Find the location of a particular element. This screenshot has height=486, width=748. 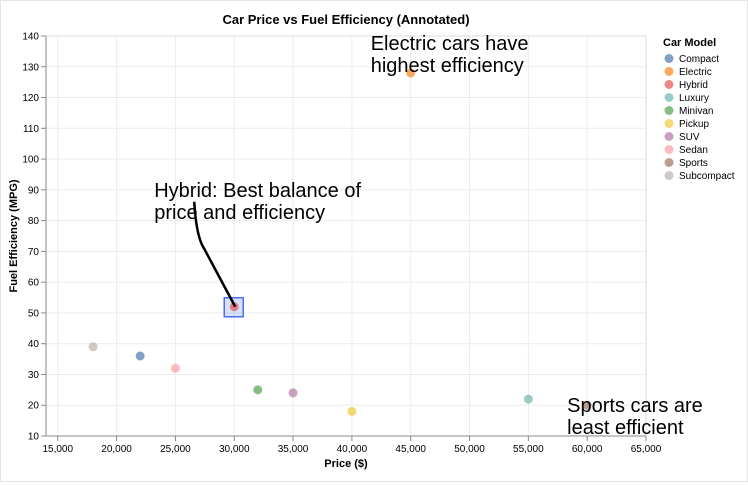

annotation-line: price and efficiency is located at coordinates (239, 213).